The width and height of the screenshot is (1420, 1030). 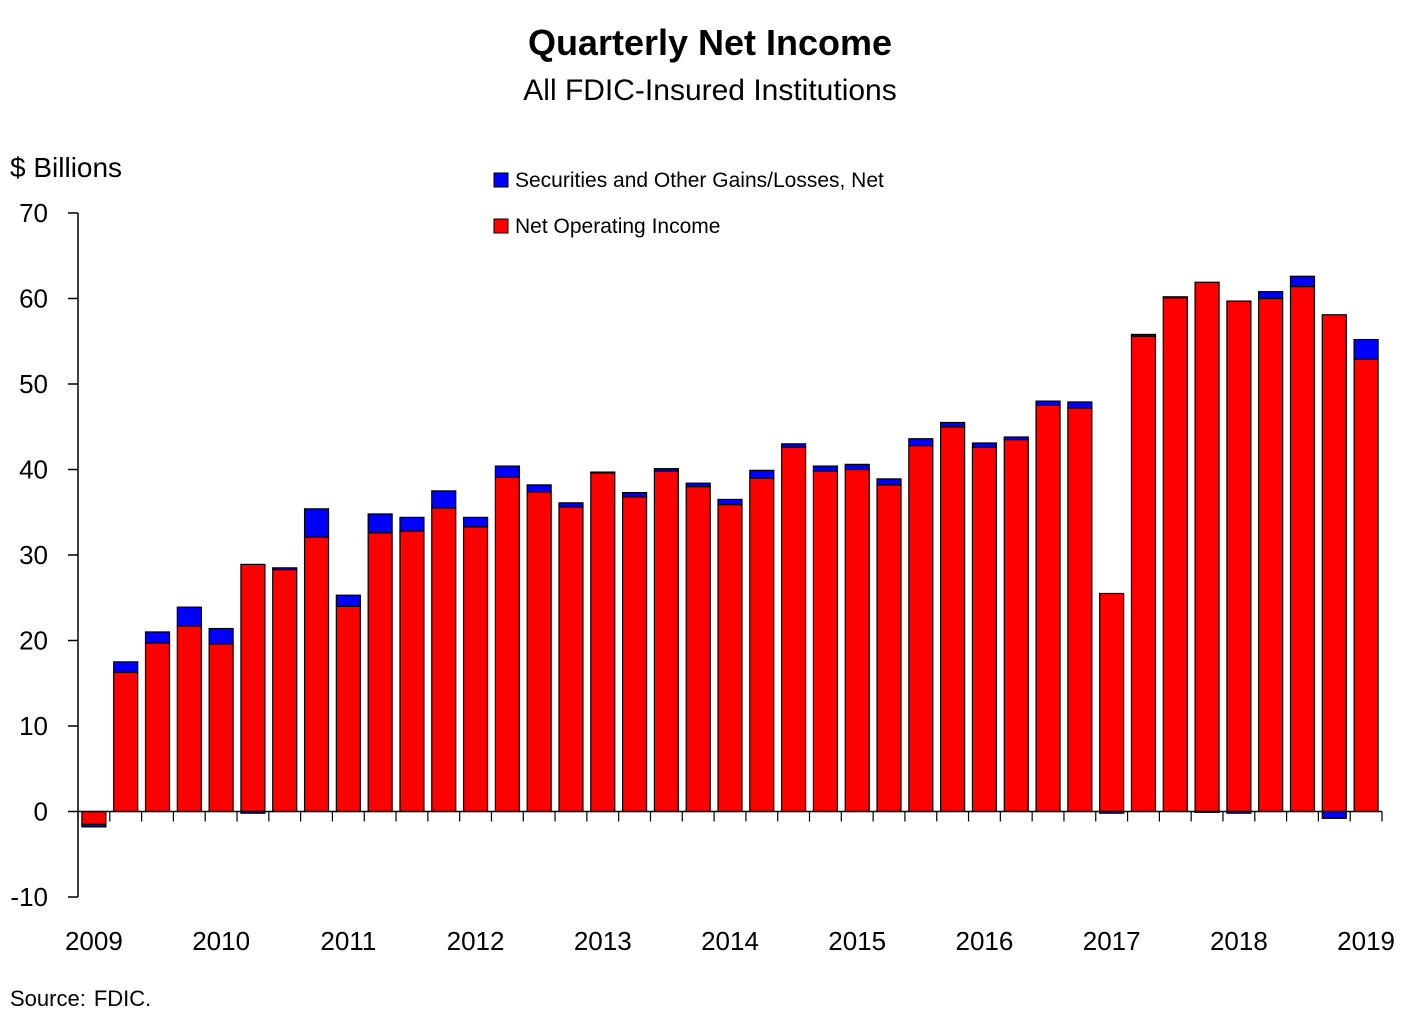 I want to click on x-tick-label: 2010, so click(x=221, y=941).